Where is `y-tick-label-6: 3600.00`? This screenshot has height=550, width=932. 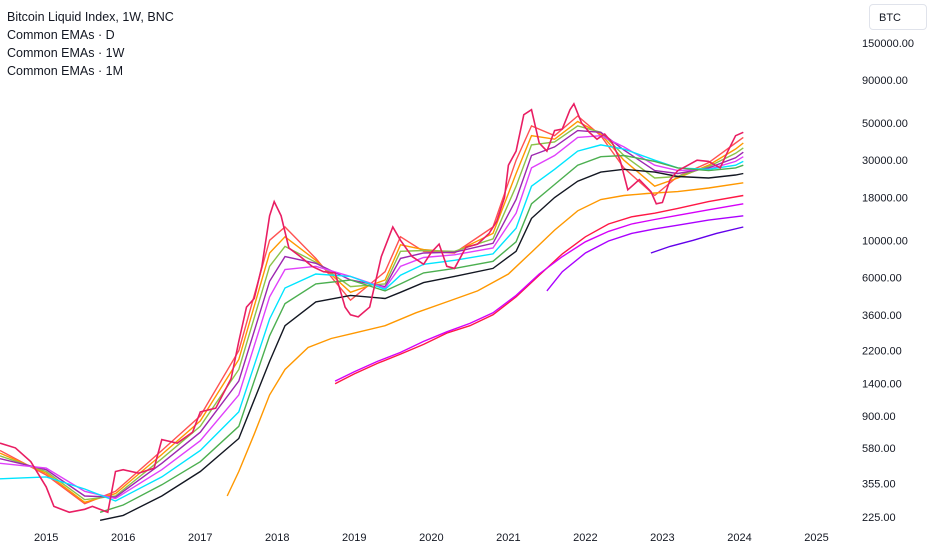 y-tick-label-6: 3600.00 is located at coordinates (882, 316).